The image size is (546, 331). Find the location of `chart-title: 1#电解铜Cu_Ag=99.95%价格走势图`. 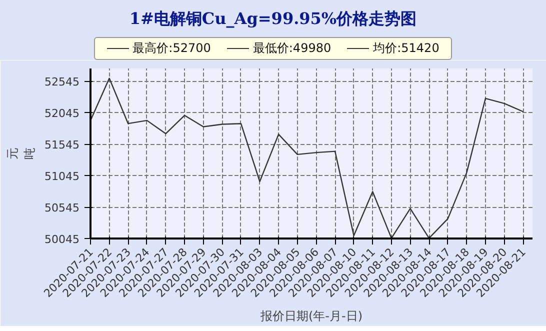

chart-title: 1#电解铜Cu_Ag=99.95%价格走势图 is located at coordinates (273, 19).